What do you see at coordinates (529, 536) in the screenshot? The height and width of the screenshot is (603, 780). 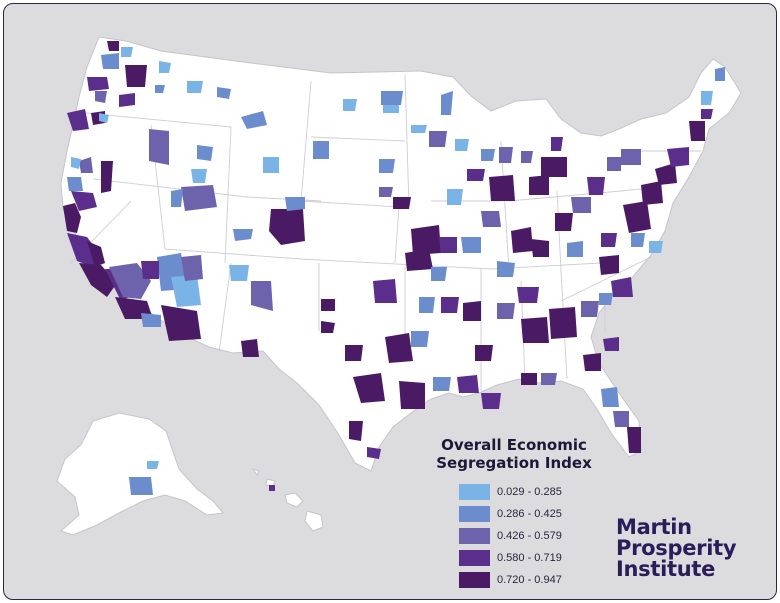 I see `legend-label: 0.426 - 0.579` at bounding box center [529, 536].